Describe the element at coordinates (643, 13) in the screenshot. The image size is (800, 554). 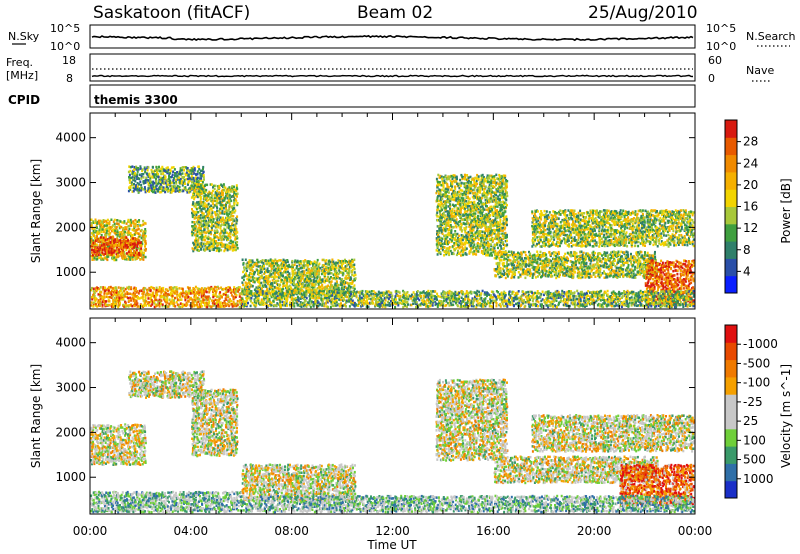
I see `date-title: 25/Aug/2010` at that location.